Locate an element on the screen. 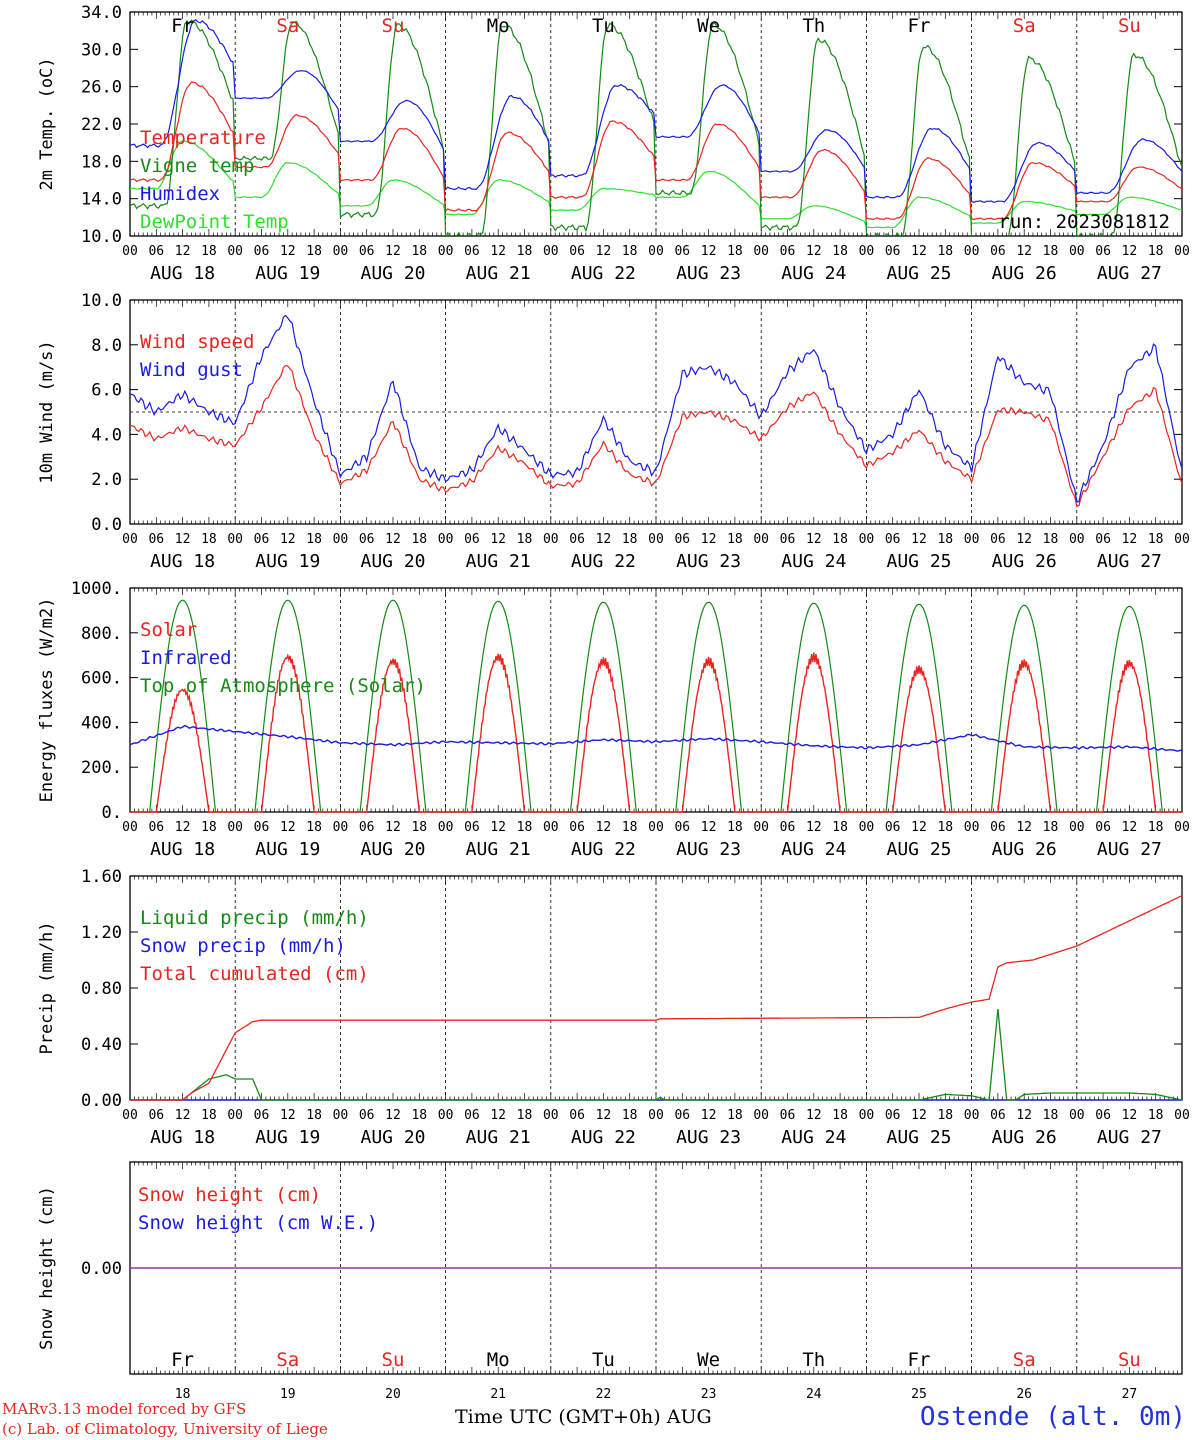  day-number: 20 is located at coordinates (393, 1394).